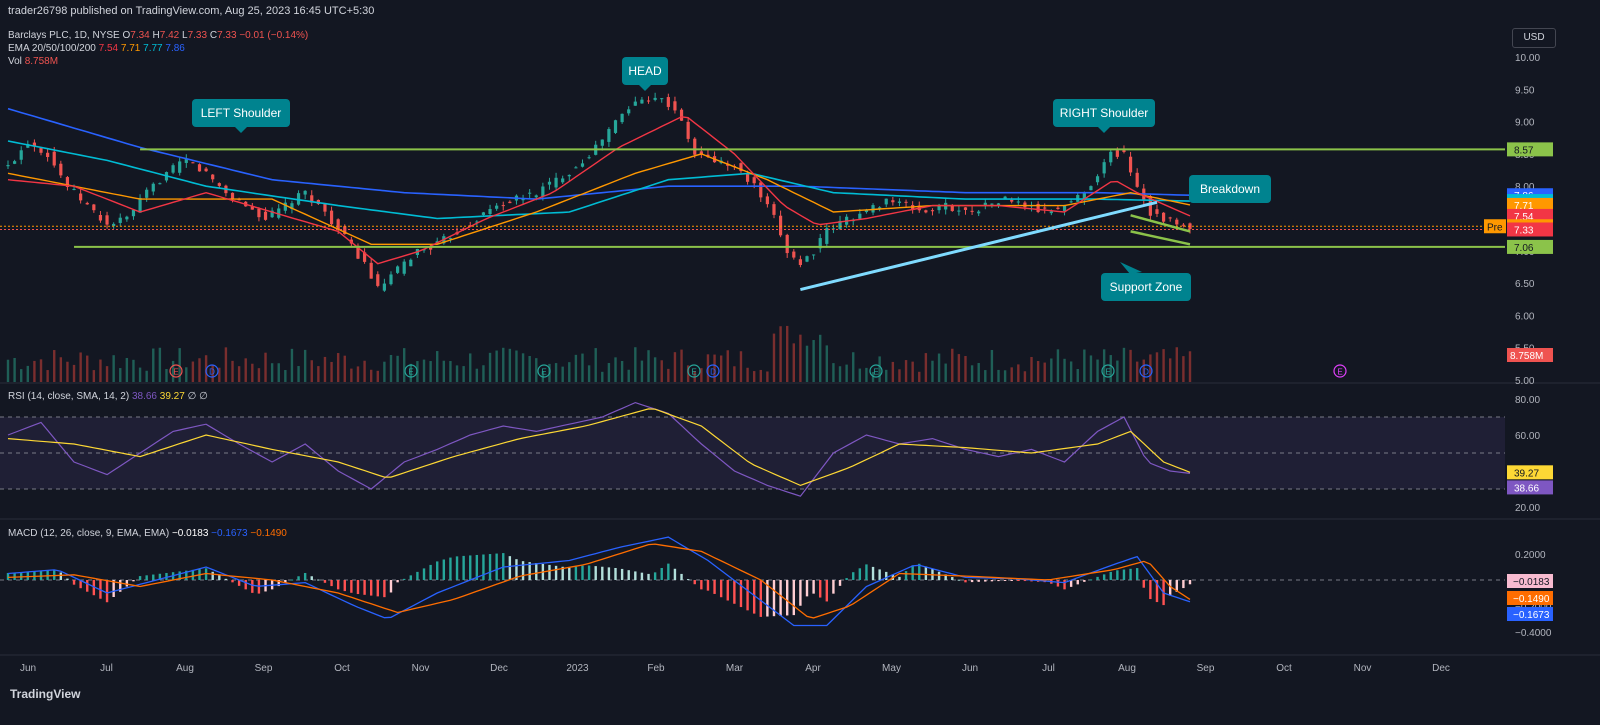  Describe the element at coordinates (1363, 668) in the screenshot. I see `x-axis-label: Nov` at that location.